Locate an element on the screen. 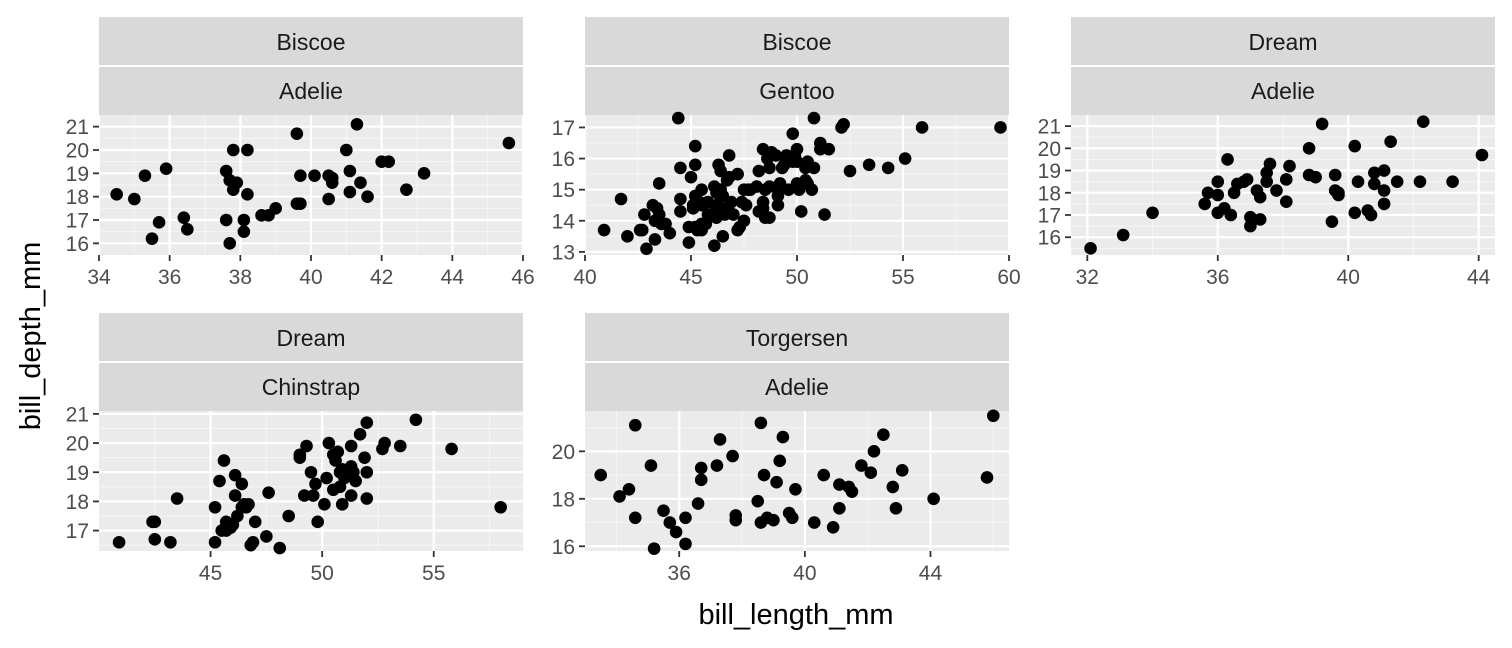  strip-label-species: Gentoo is located at coordinates (796, 91).